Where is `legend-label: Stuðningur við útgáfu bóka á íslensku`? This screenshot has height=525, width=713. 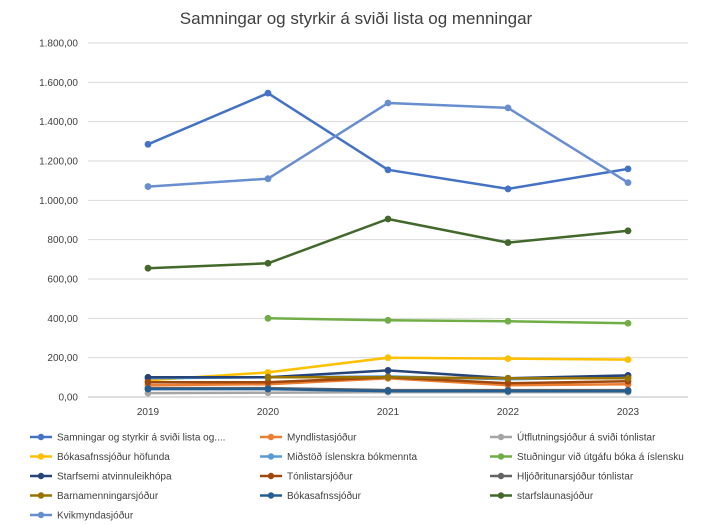 legend-label: Stuðningur við útgáfu bóka á íslensku is located at coordinates (600, 457).